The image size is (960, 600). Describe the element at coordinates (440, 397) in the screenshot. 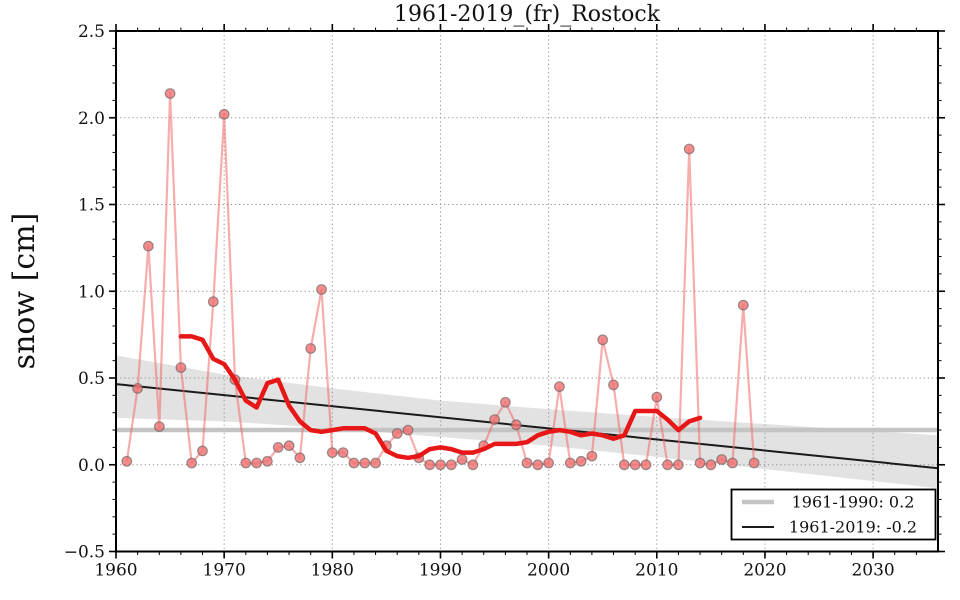

I see `smoothed-line` at that location.